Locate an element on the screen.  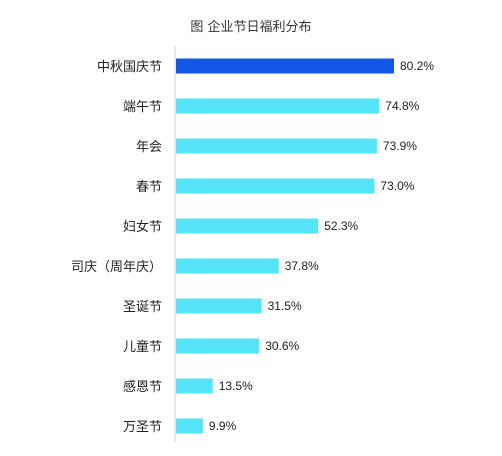
value-label: 73.0% is located at coordinates (397, 186).